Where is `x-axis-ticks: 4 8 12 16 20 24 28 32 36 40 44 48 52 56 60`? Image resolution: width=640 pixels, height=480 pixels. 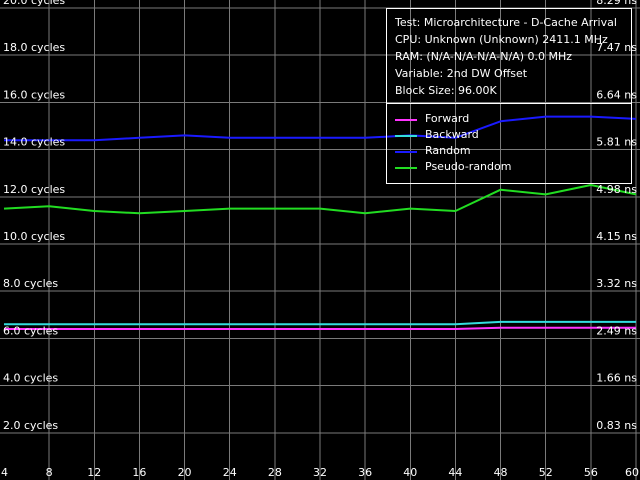
x-axis-ticks: 4 8 12 16 20 24 28 32 36 40 44 48 52 56 60 is located at coordinates (320, 472).